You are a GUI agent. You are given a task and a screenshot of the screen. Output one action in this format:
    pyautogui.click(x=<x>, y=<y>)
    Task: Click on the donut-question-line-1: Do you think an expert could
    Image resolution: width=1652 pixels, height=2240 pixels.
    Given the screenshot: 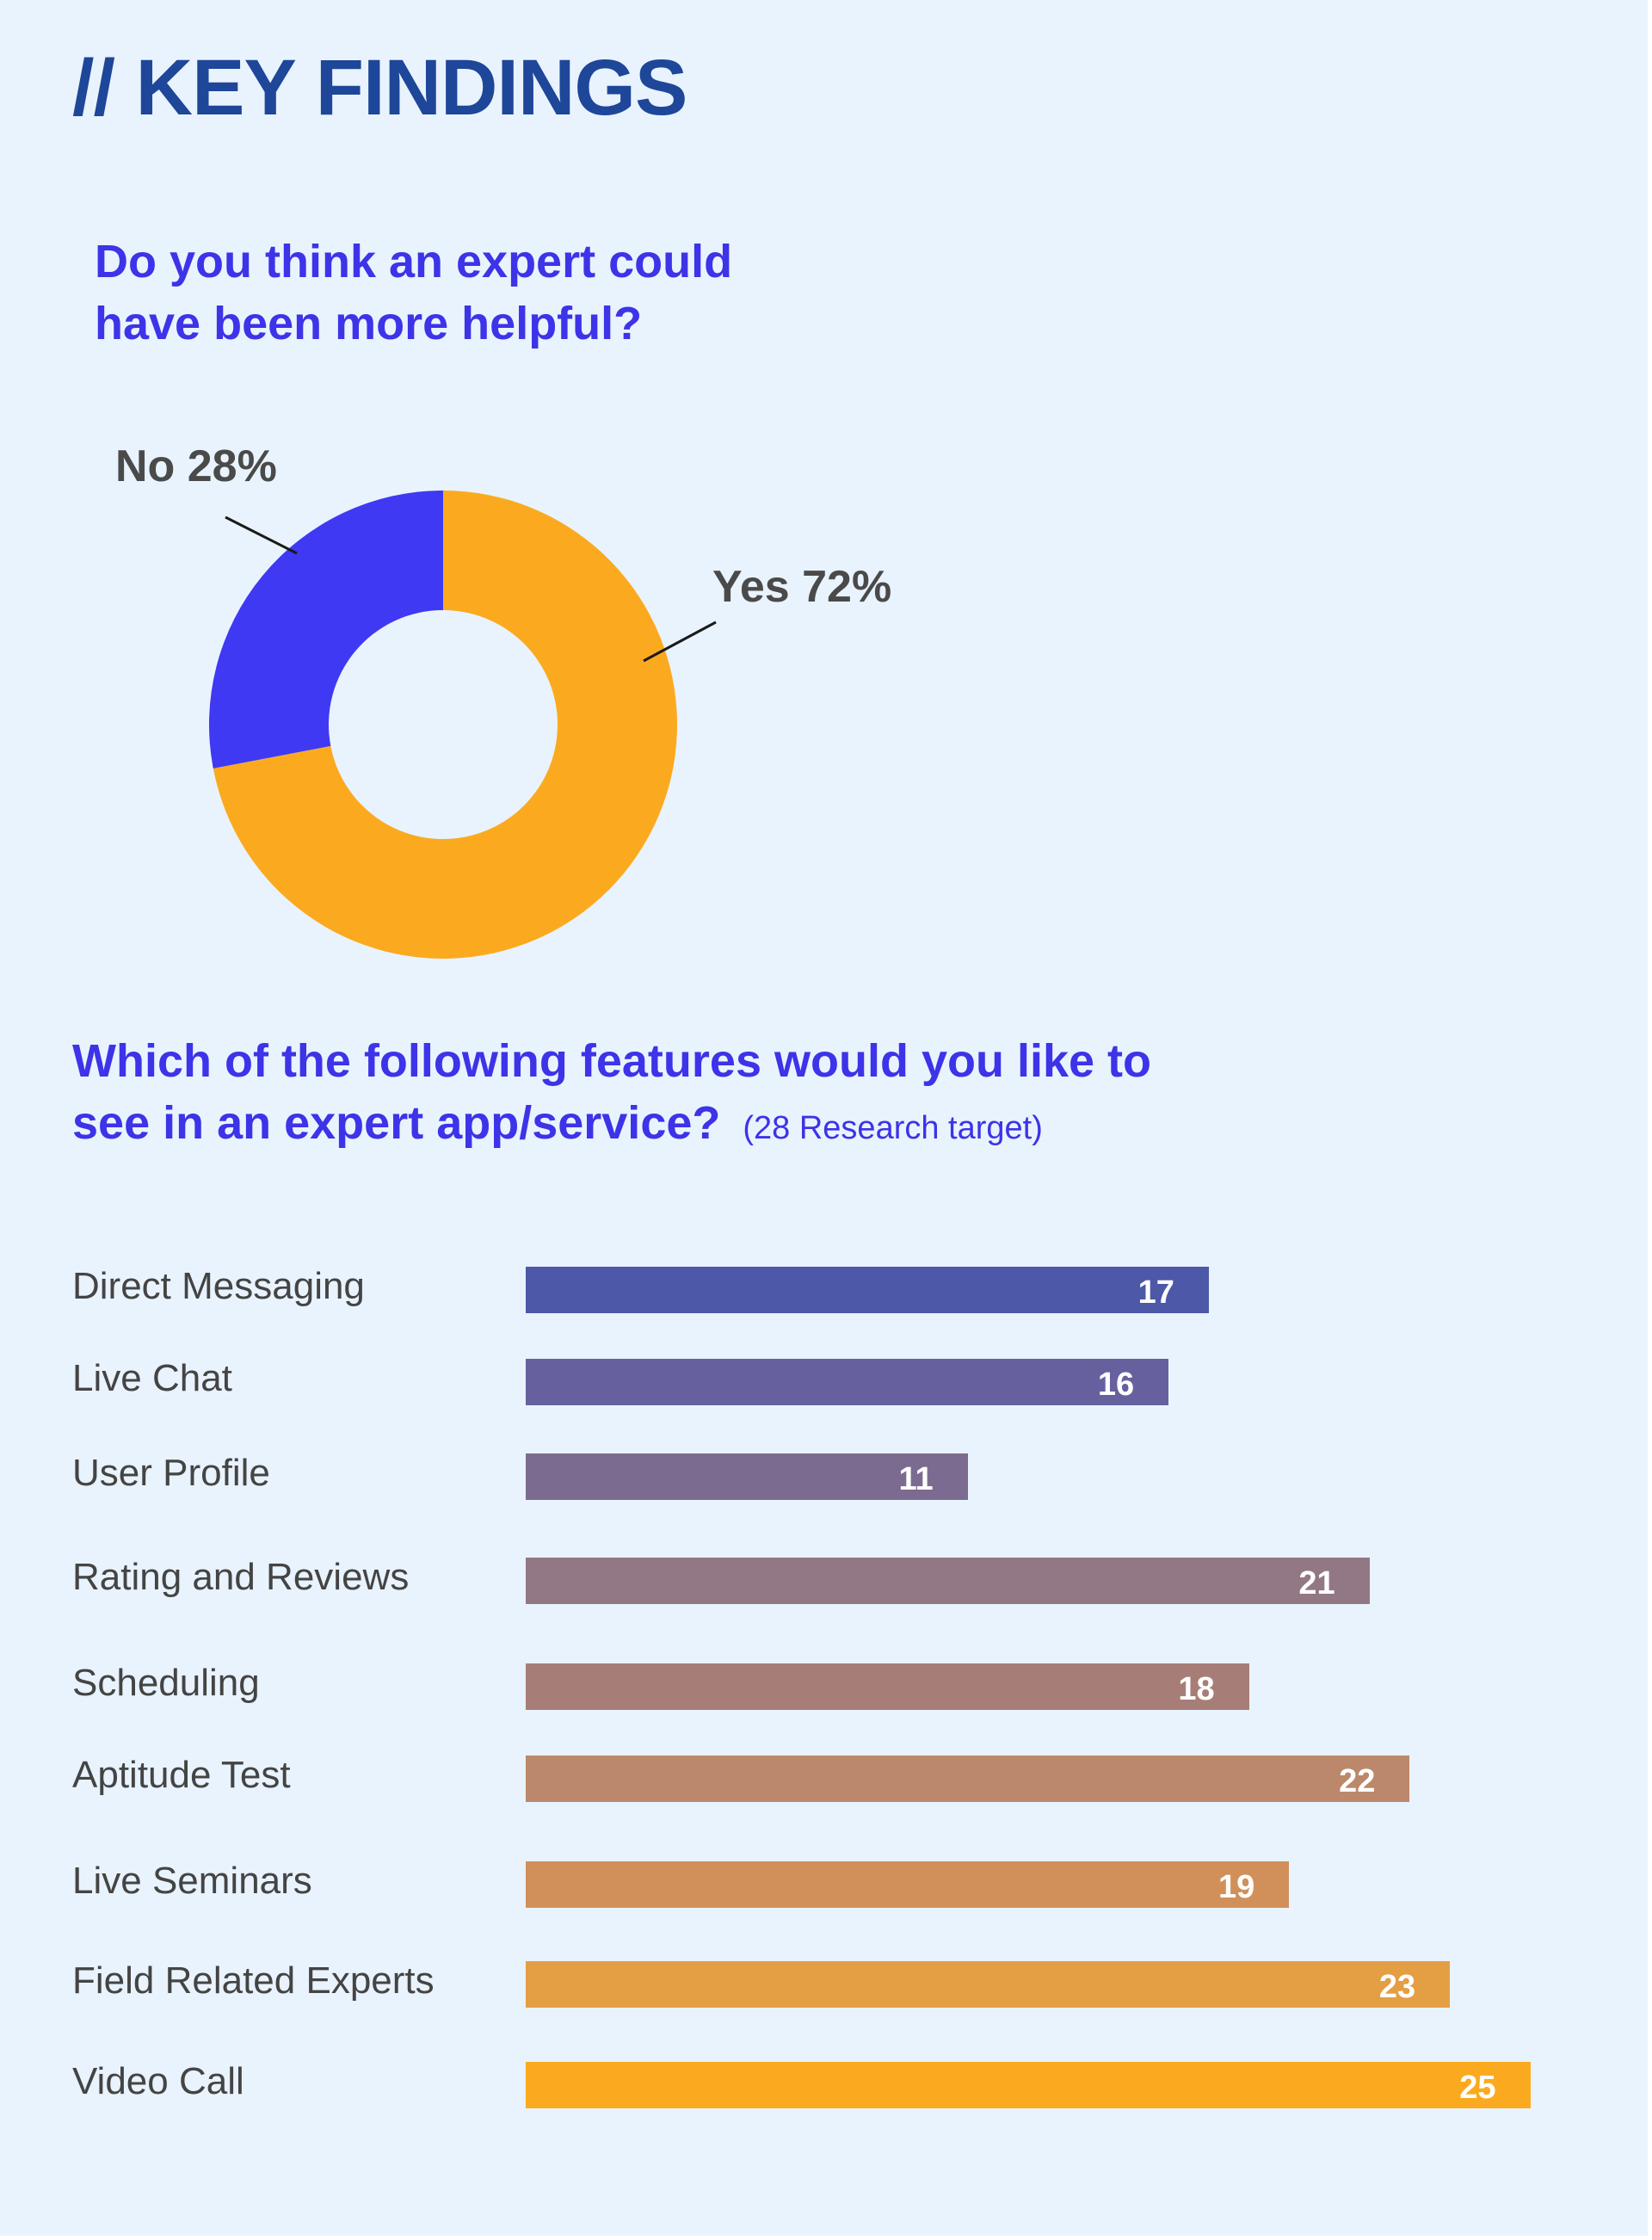 What is the action you would take?
    pyautogui.click(x=414, y=261)
    